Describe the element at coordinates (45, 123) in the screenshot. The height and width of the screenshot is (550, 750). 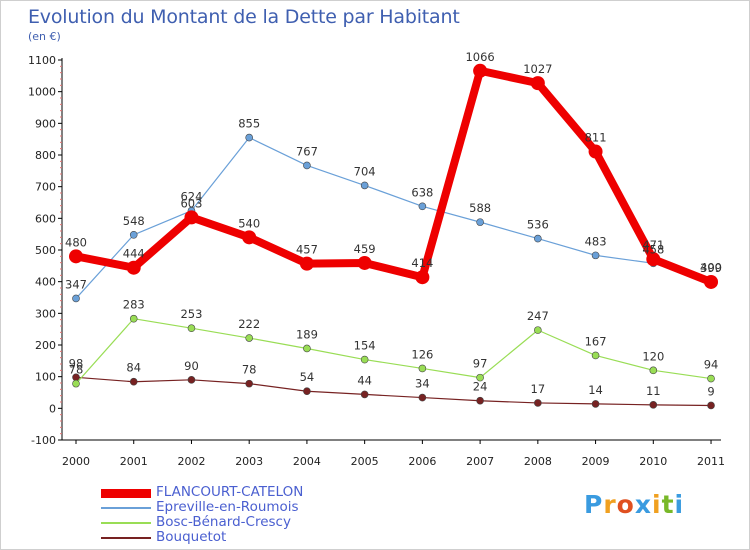
I see `y-tick-label: 900` at that location.